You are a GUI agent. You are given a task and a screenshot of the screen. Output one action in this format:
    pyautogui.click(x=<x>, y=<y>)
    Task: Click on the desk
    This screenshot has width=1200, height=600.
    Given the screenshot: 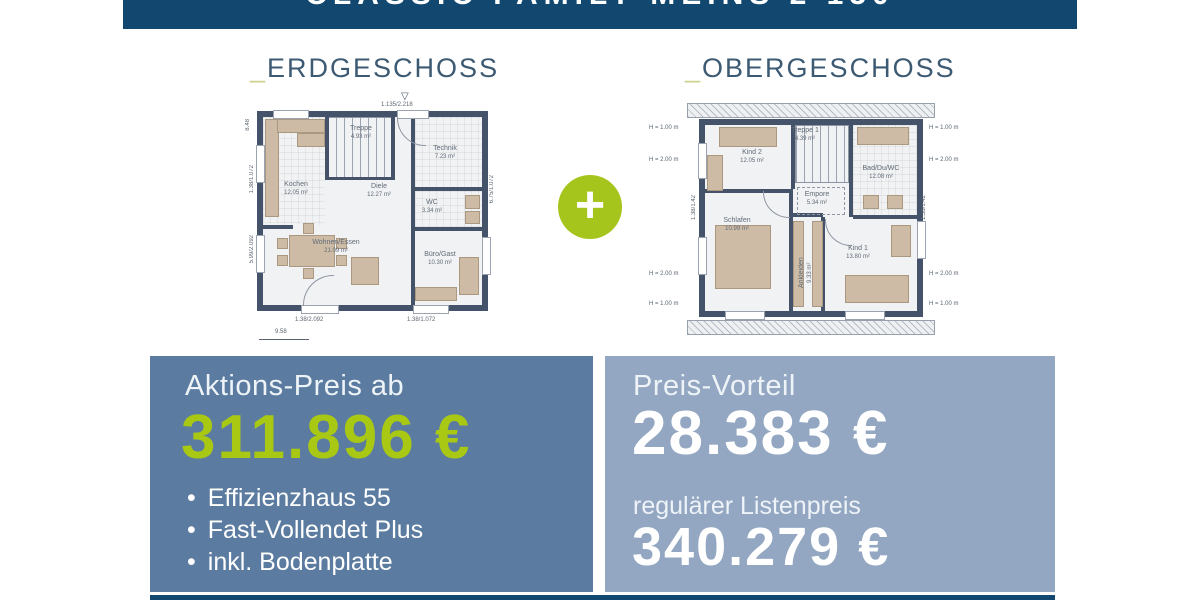 What is the action you would take?
    pyautogui.click(x=469, y=276)
    